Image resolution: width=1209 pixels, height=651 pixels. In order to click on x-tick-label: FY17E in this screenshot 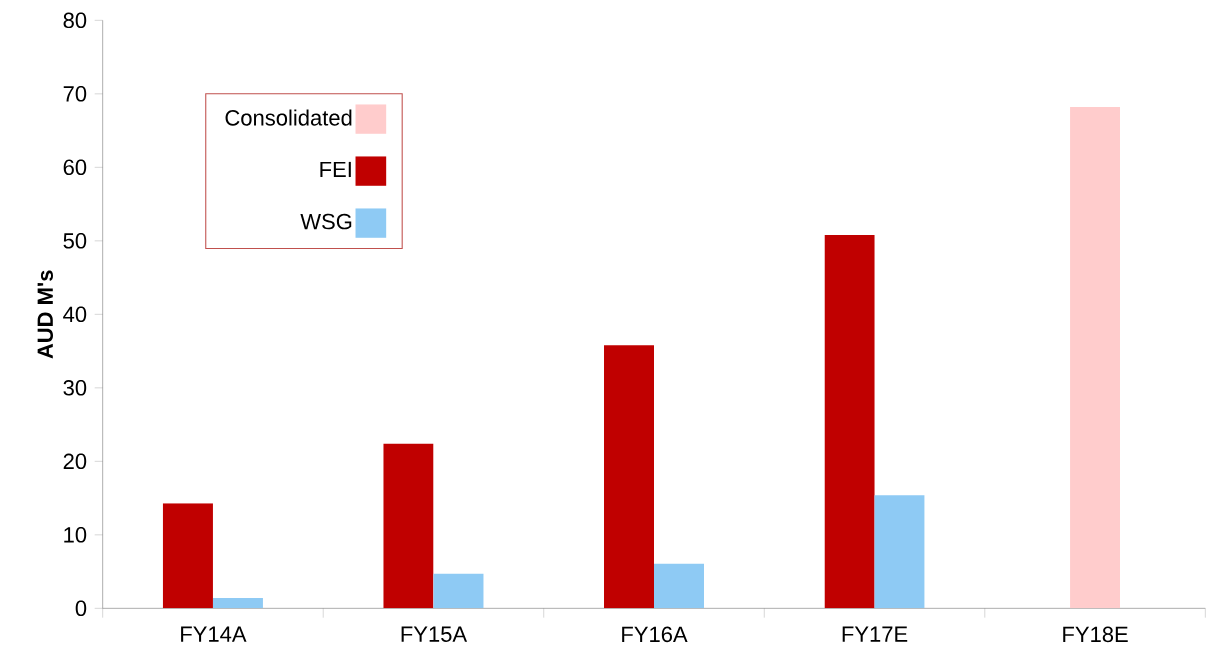, I will do `click(875, 634)`.